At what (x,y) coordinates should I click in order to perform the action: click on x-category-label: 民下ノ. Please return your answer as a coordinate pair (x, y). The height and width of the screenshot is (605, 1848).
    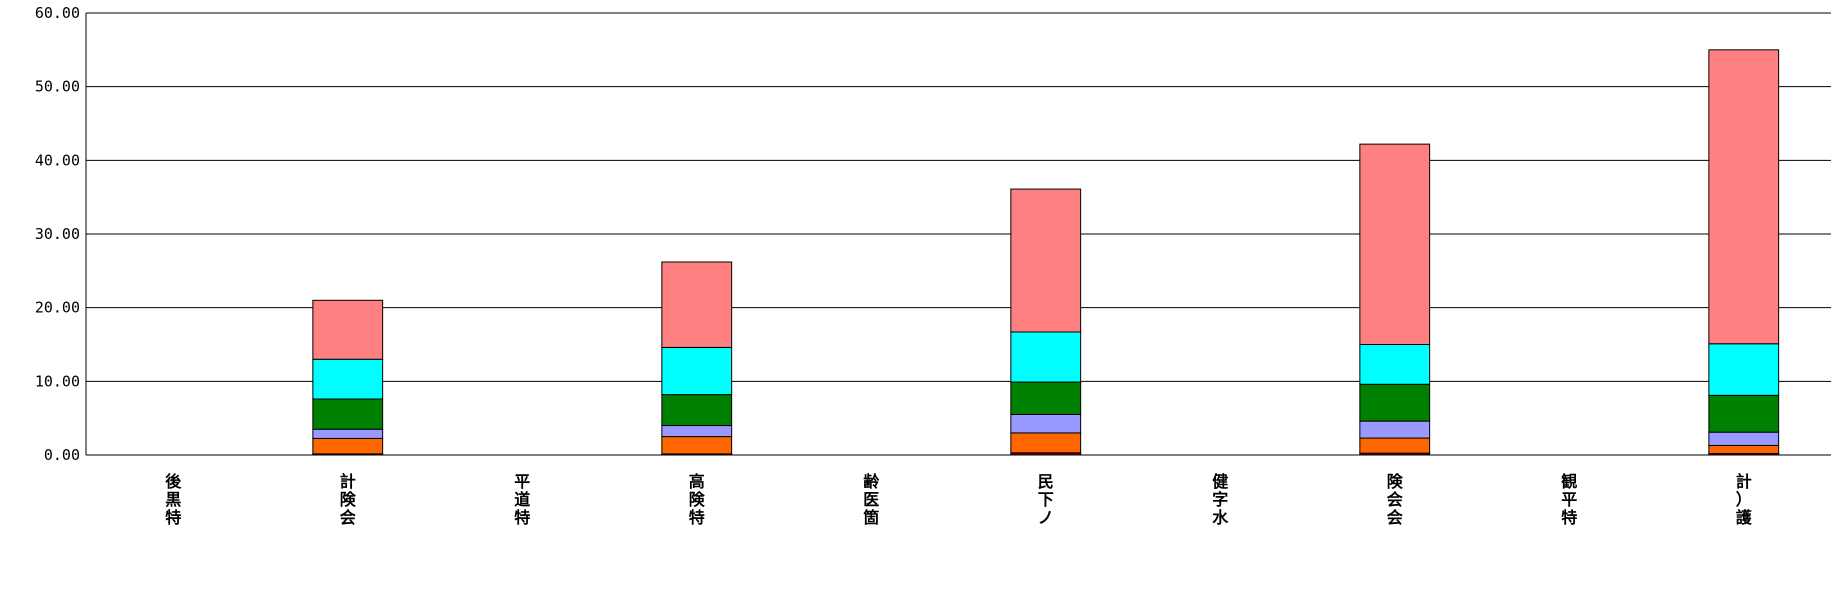
    Looking at the image, I should click on (1046, 499).